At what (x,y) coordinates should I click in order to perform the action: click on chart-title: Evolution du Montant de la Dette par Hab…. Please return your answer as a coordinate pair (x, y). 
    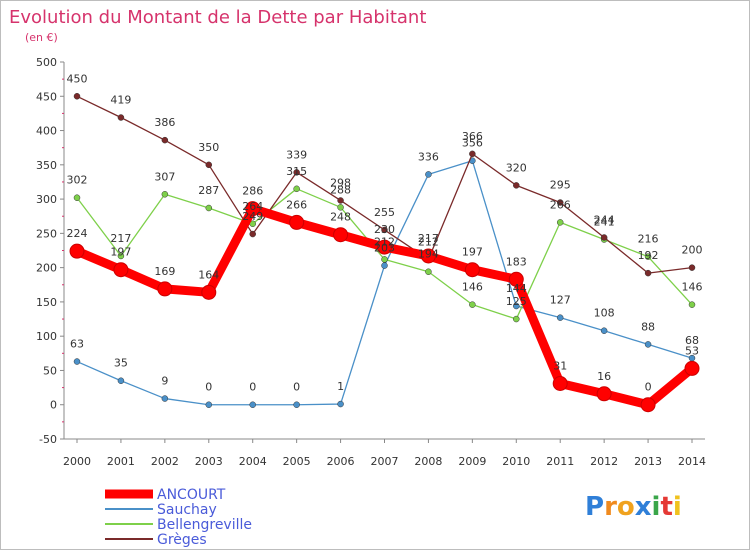
    Looking at the image, I should click on (217, 17).